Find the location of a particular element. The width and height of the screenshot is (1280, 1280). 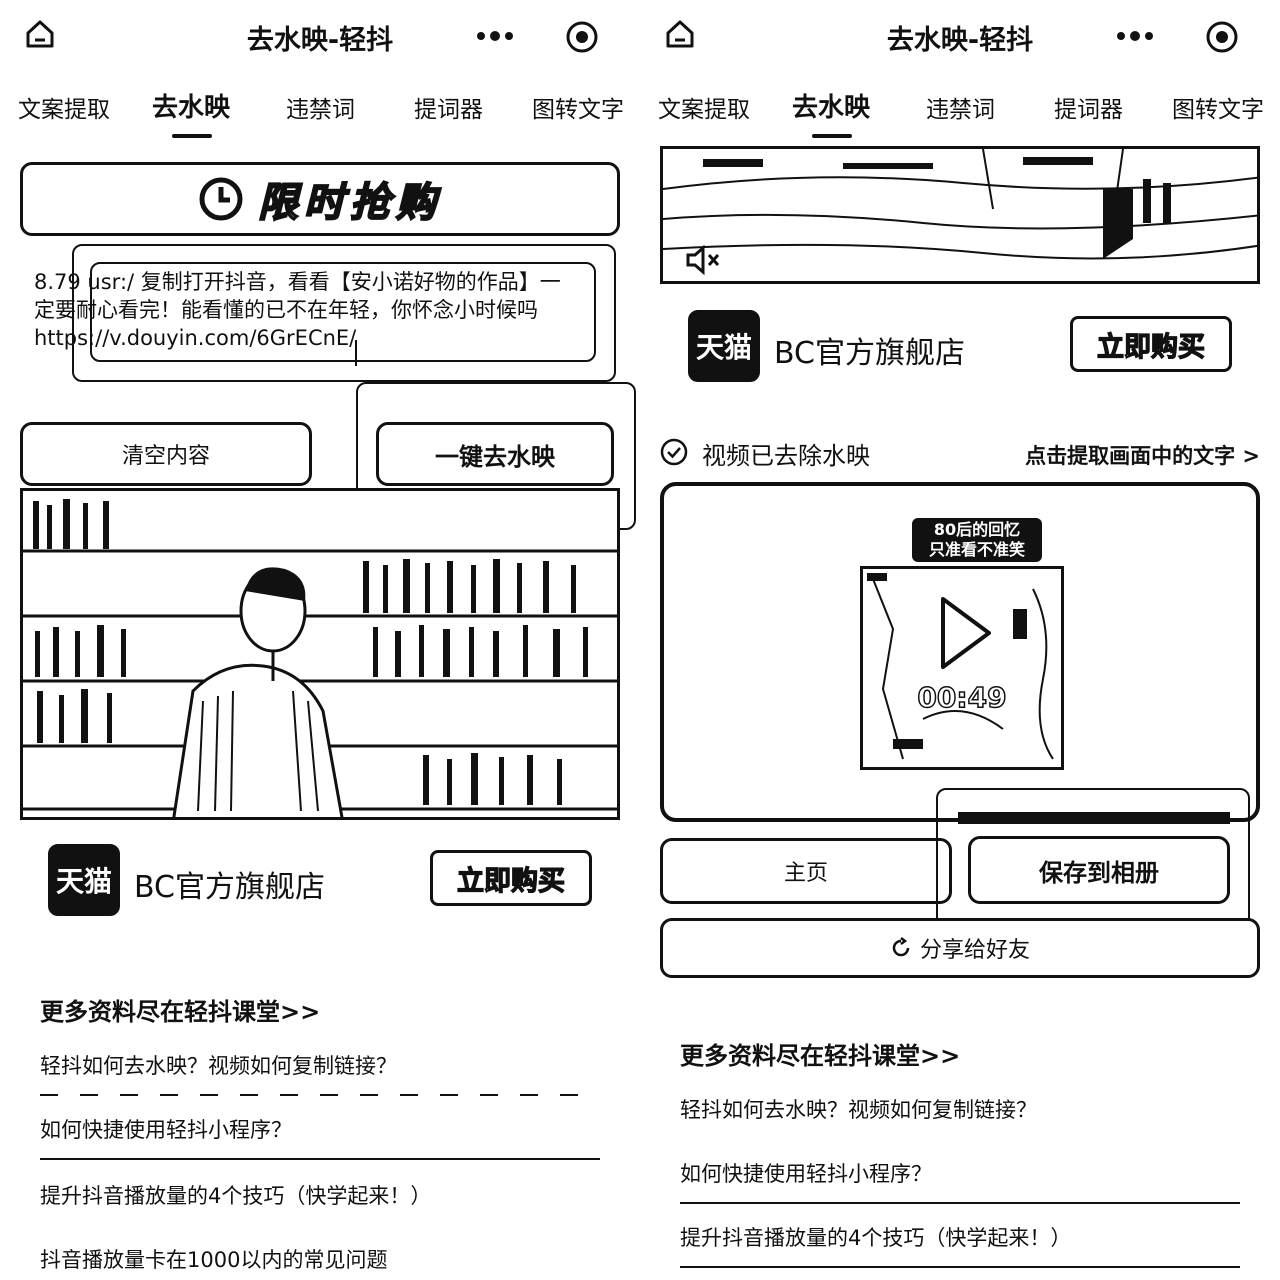

remove-watermark-button: 一键去水映 is located at coordinates (495, 454).